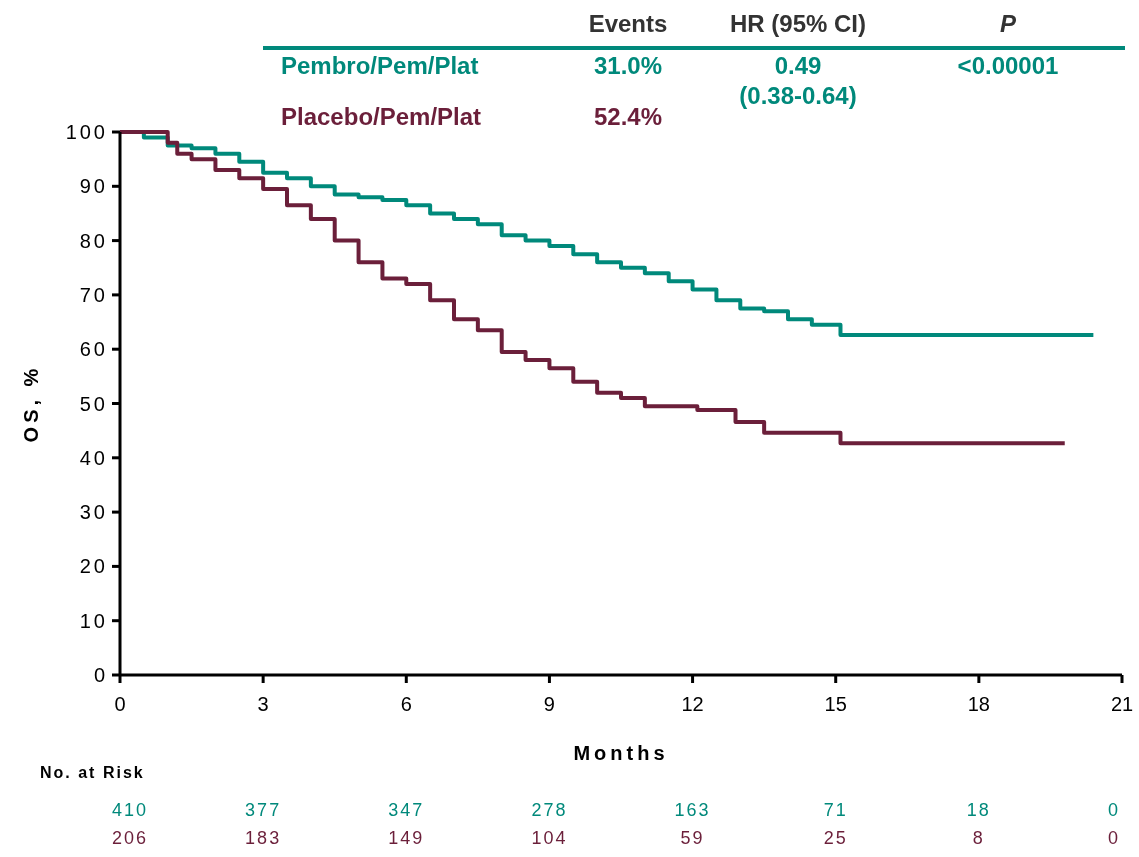  Describe the element at coordinates (628, 65) in the screenshot. I see `text: 31.0%` at that location.